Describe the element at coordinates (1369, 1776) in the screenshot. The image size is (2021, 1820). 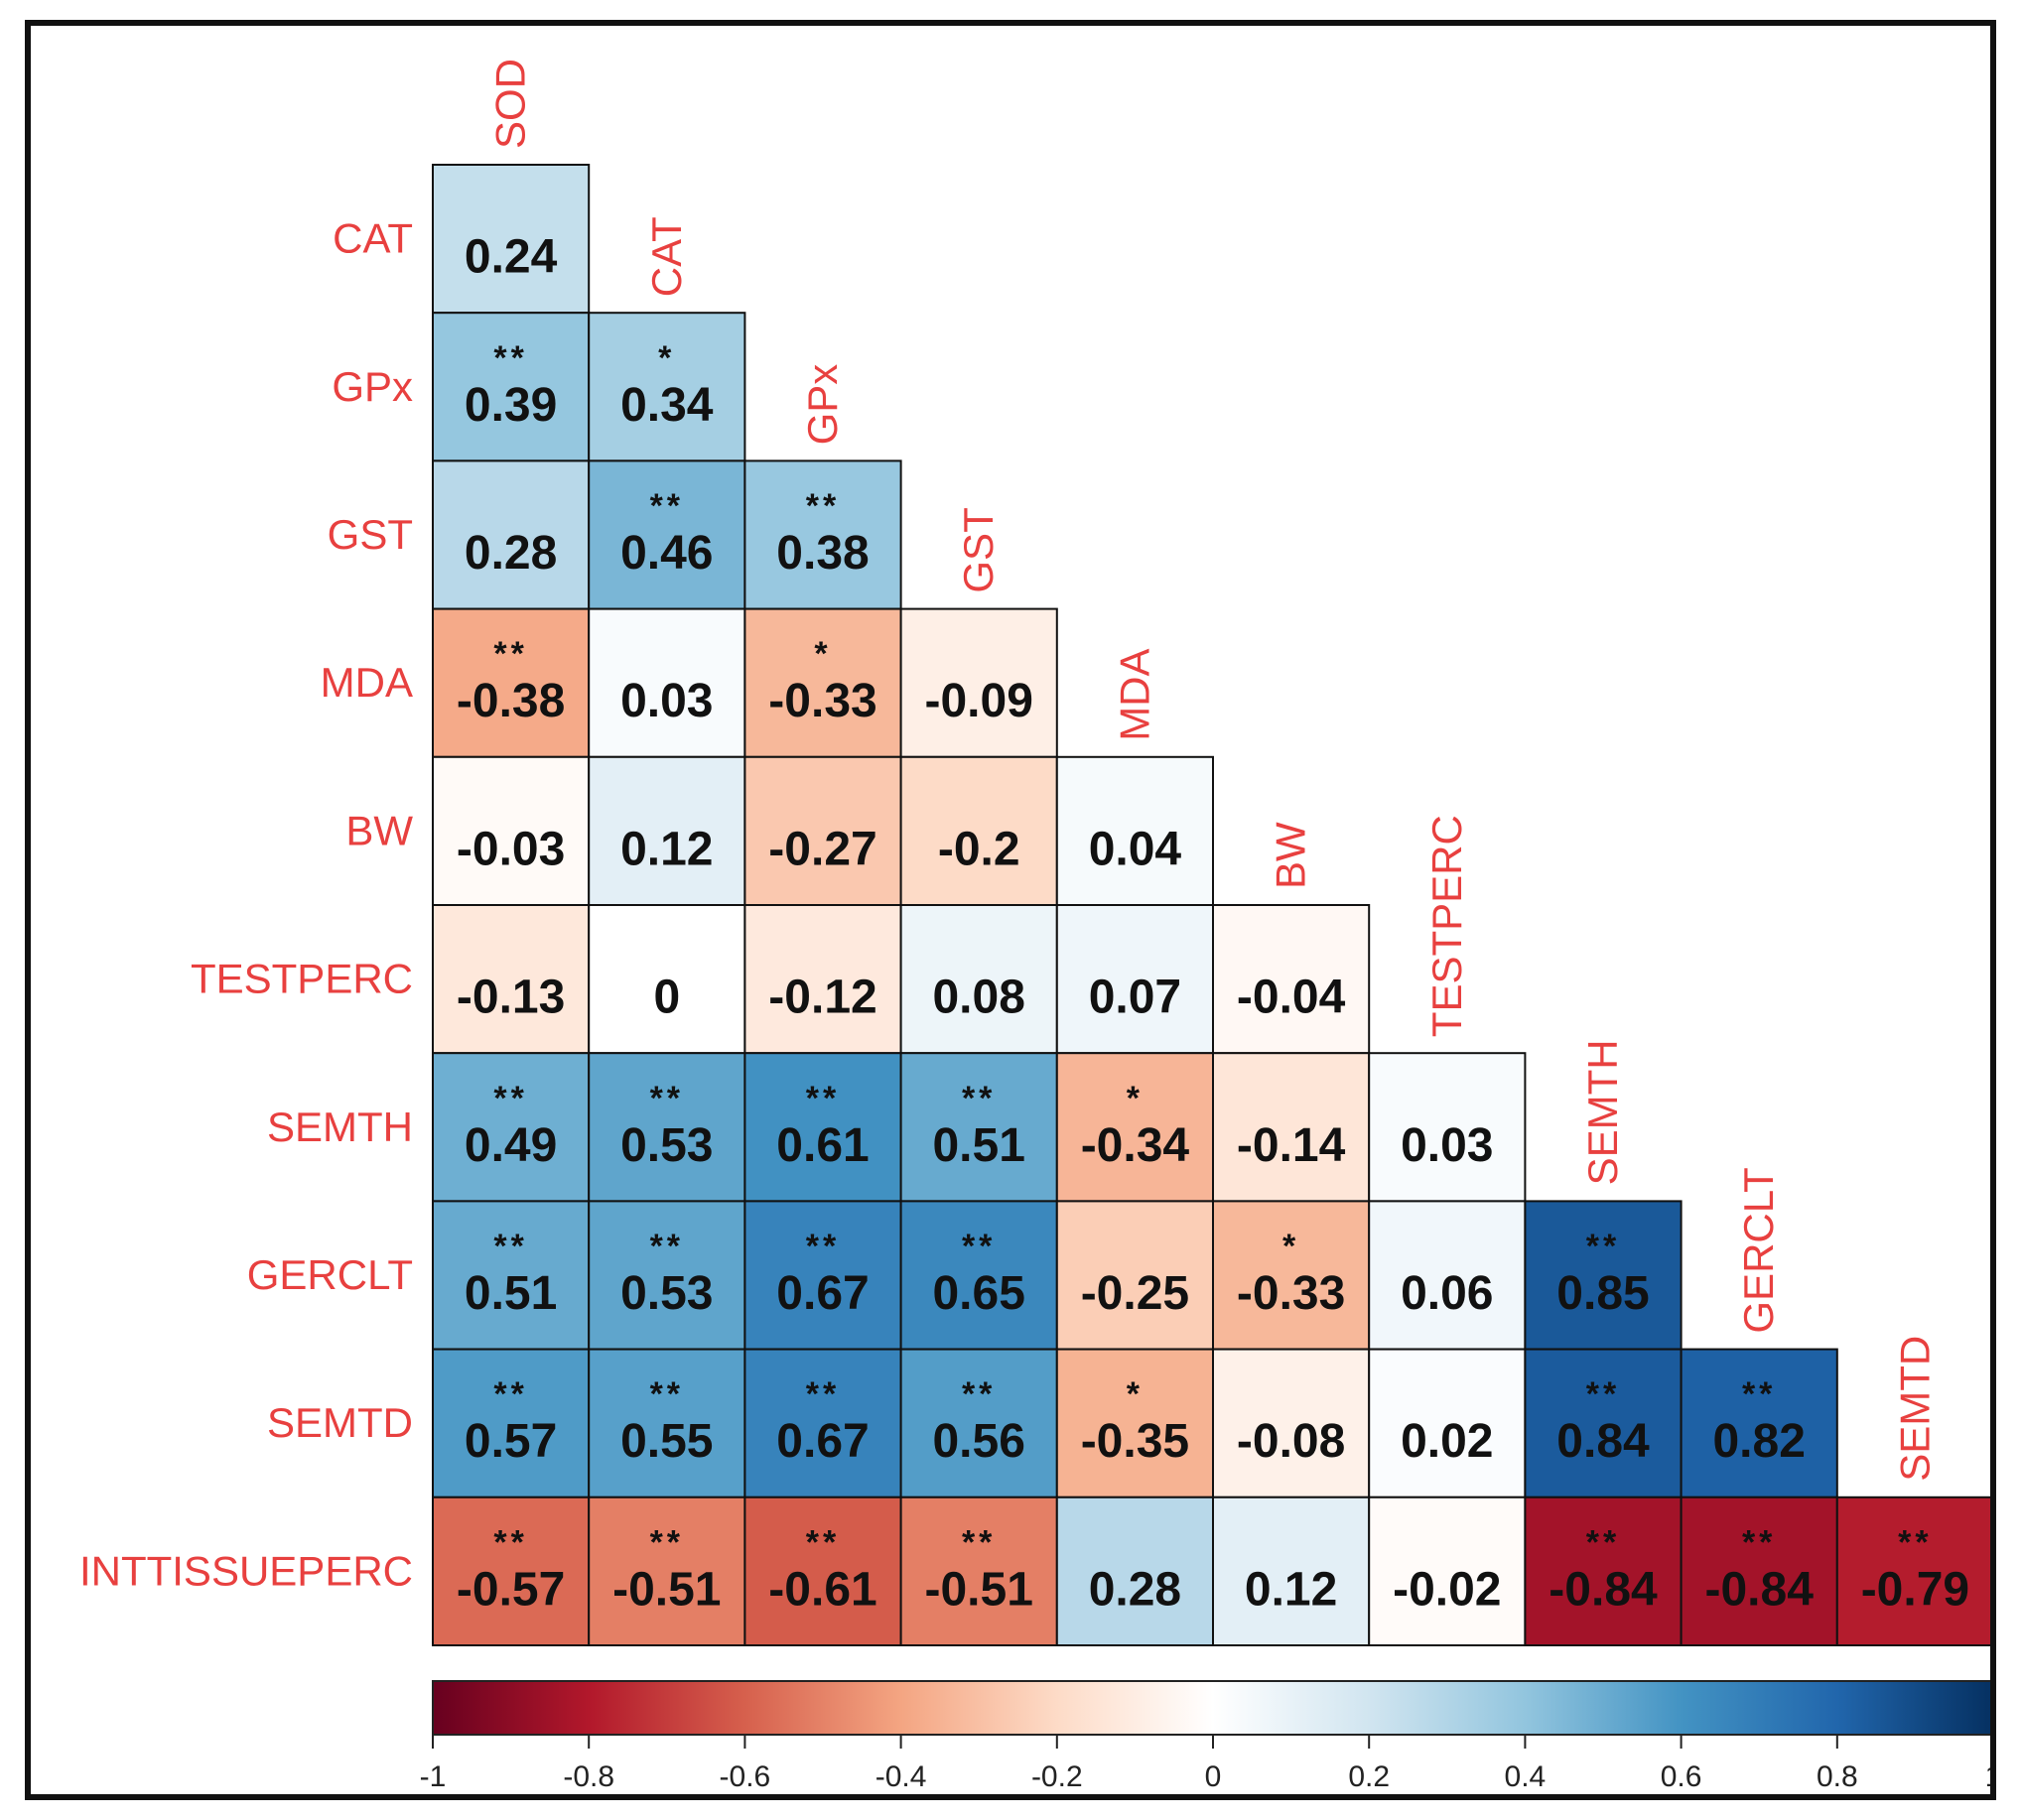
I see `colorbar-tick-label: 0.2` at that location.